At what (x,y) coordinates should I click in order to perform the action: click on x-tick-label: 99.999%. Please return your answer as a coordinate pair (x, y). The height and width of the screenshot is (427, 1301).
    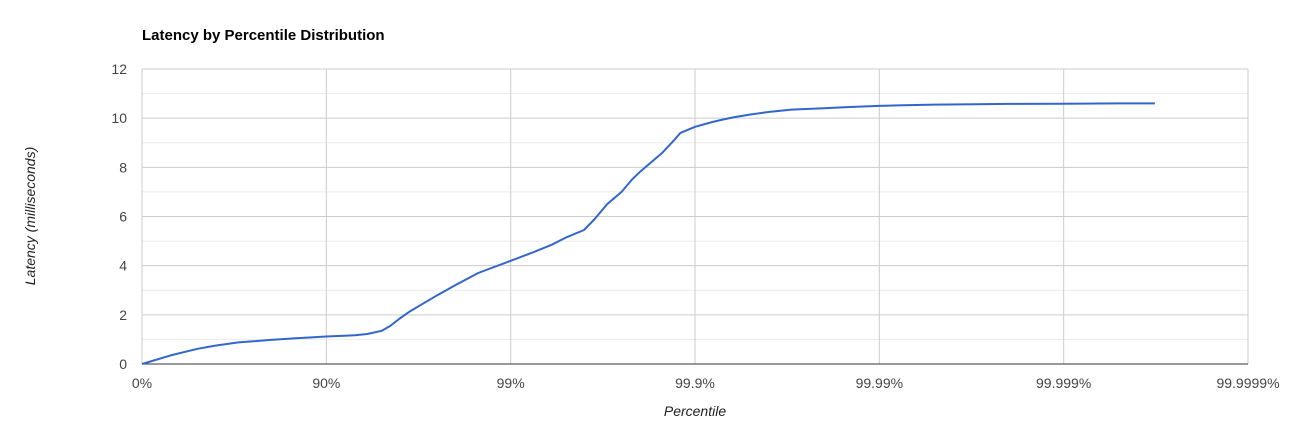
    Looking at the image, I should click on (1063, 383).